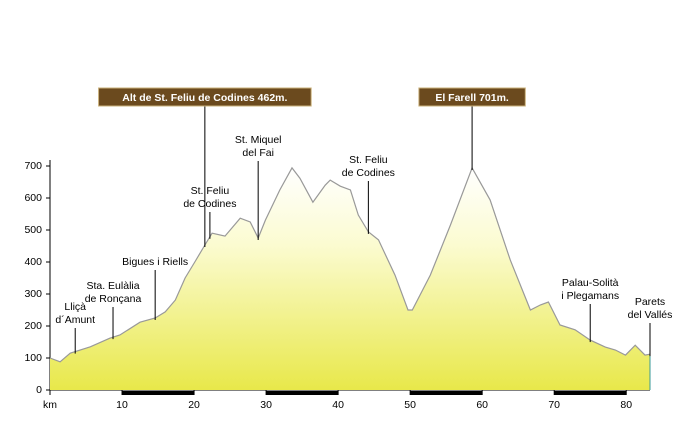  Describe the element at coordinates (650, 315) in the screenshot. I see `annotation-text: del Vallés` at that location.